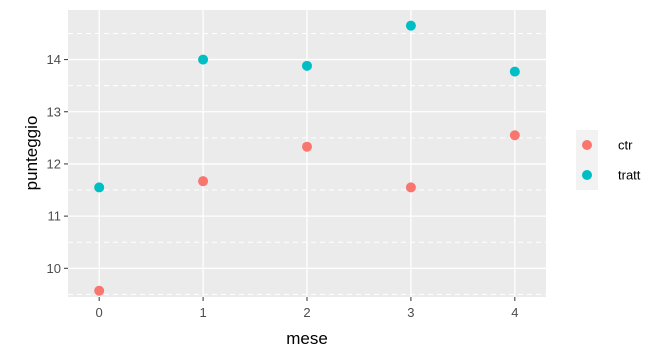 The image size is (660, 348). I want to click on x-tick-label: 1, so click(202, 312).